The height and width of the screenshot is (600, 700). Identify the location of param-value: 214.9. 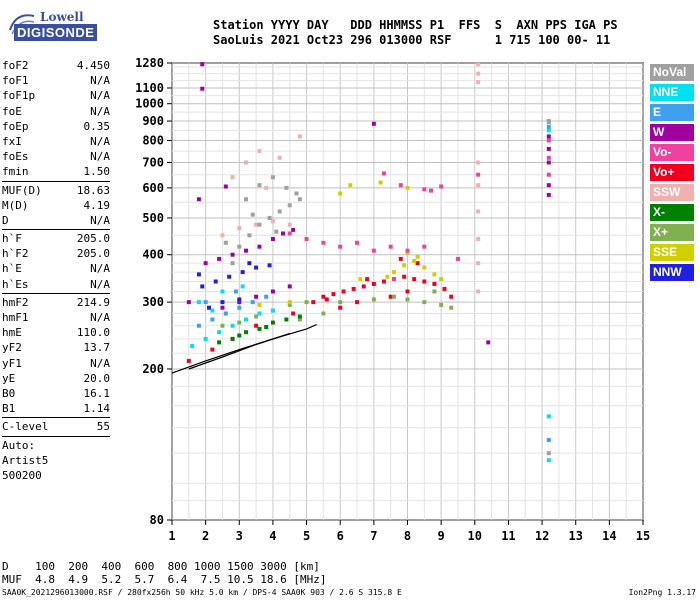
(93, 302).